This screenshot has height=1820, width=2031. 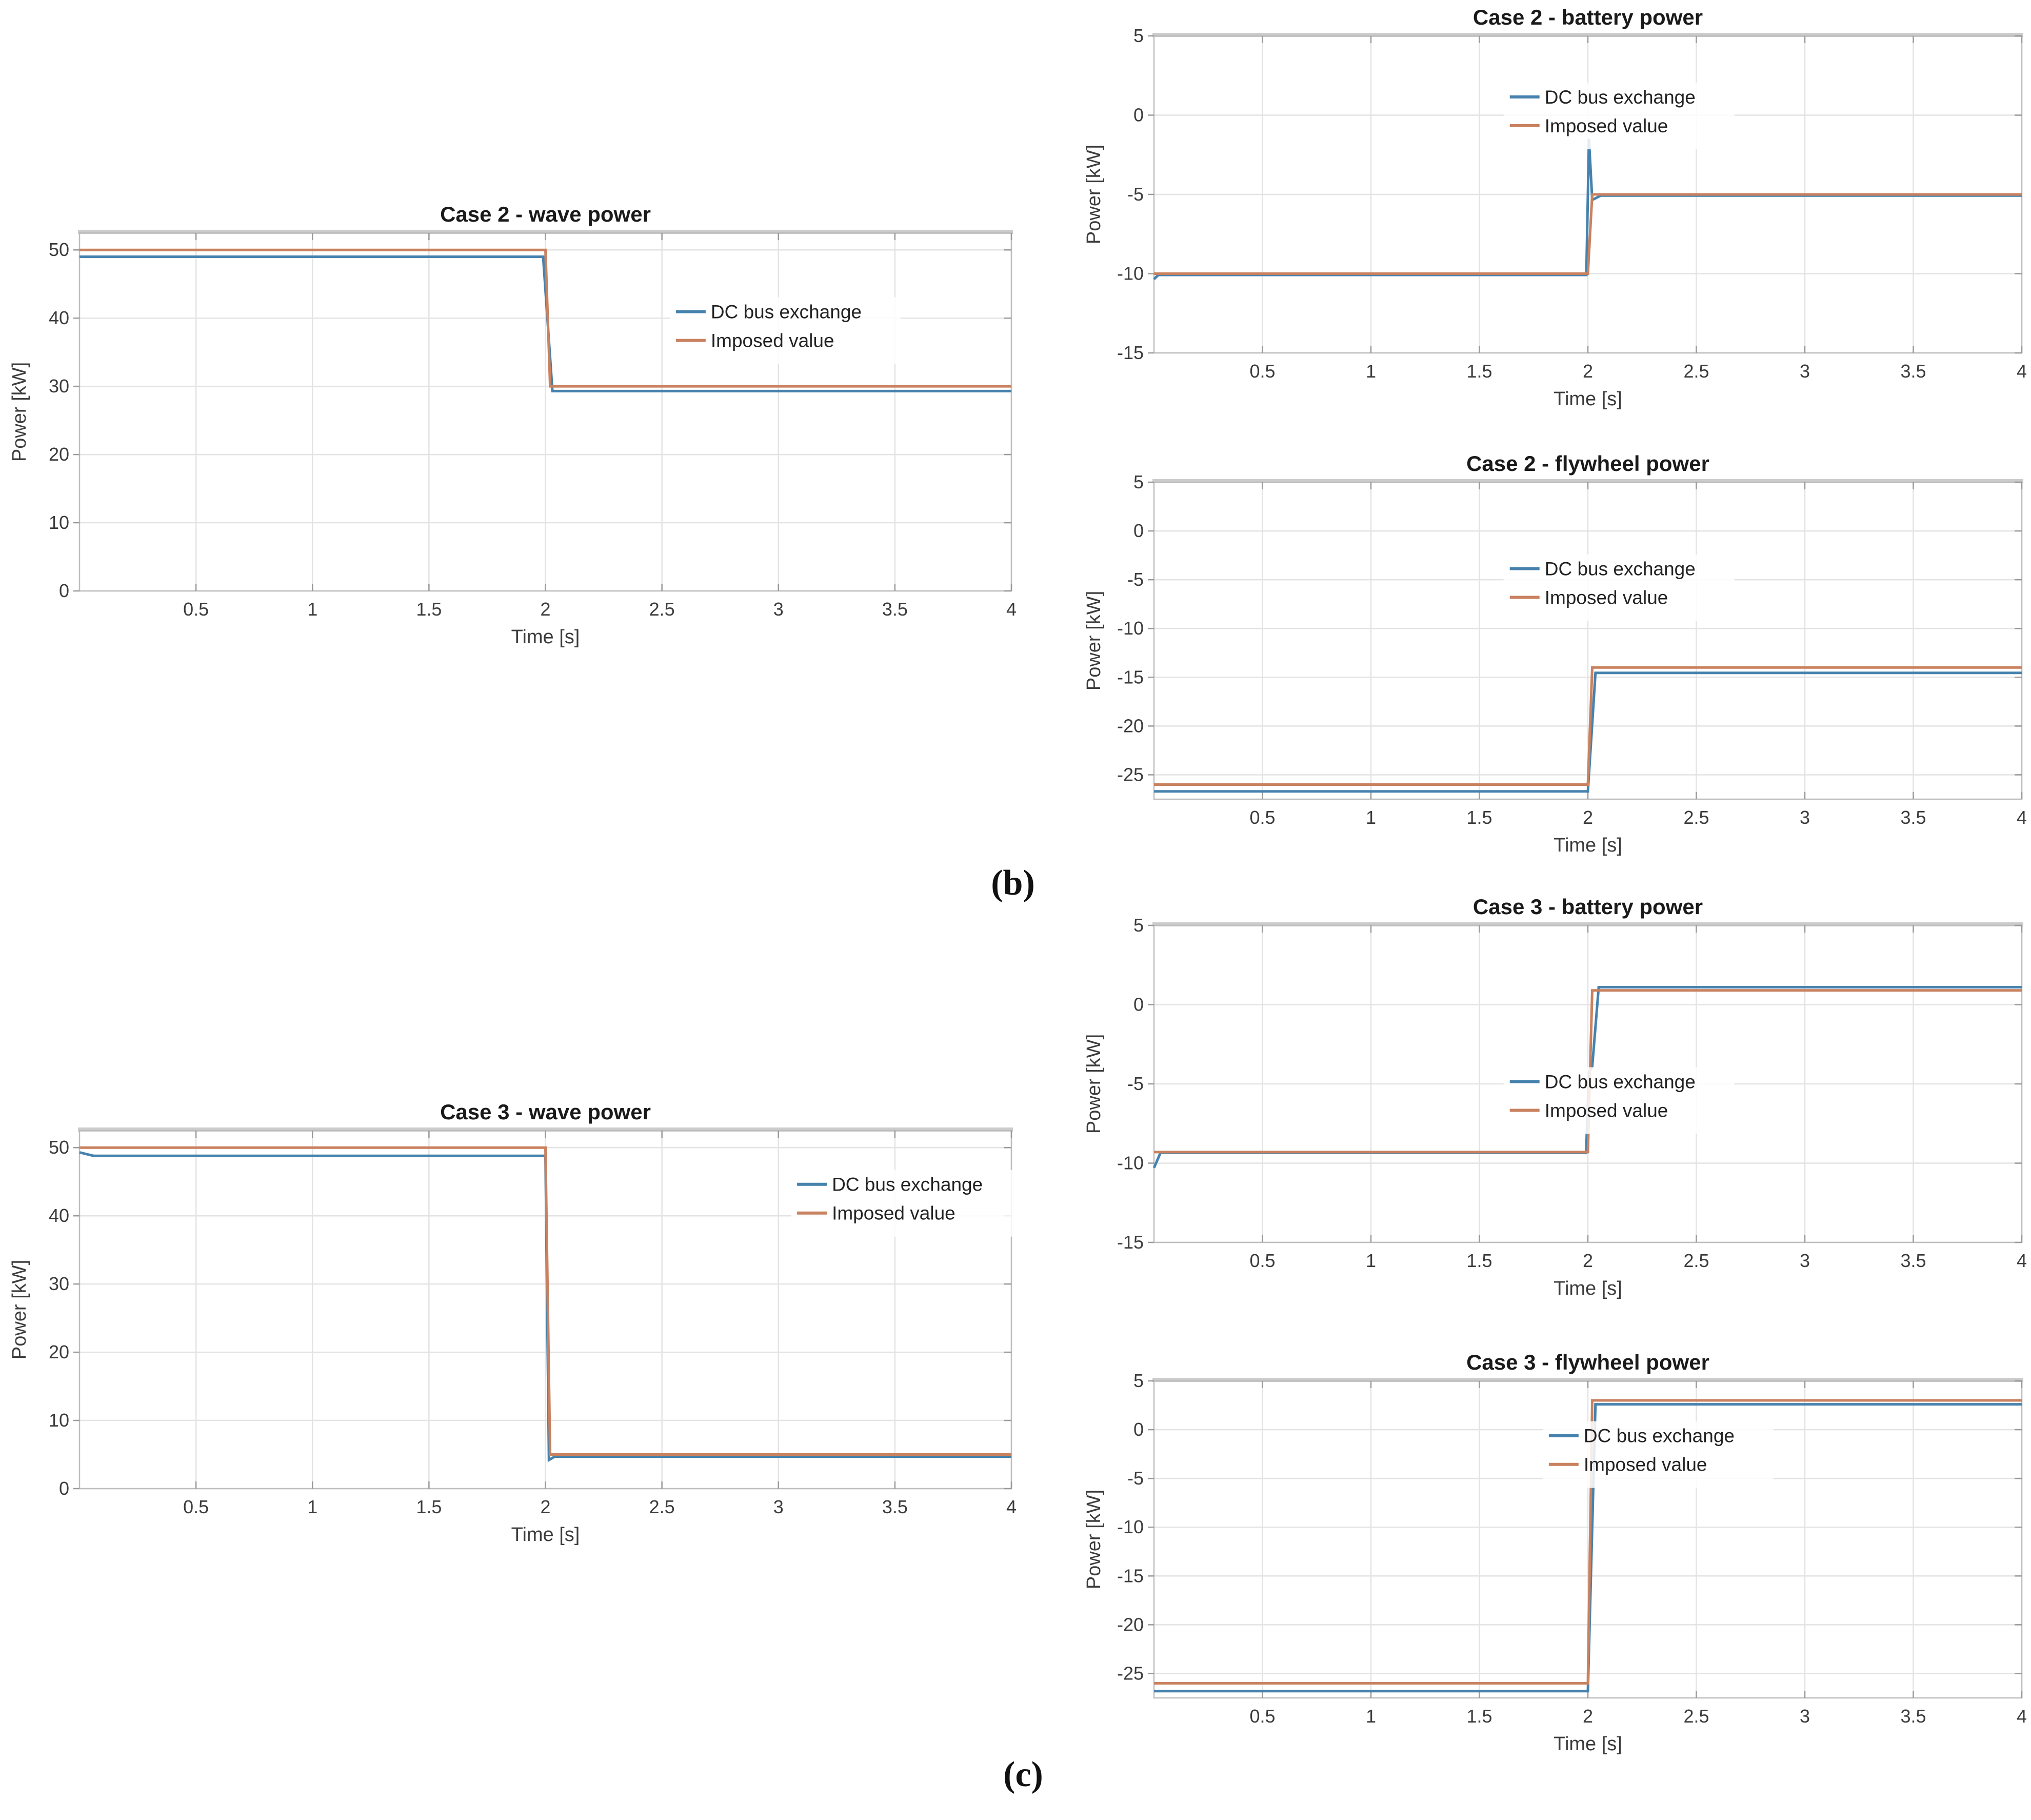 What do you see at coordinates (1023, 1774) in the screenshot?
I see `panel-label-c: (c)` at bounding box center [1023, 1774].